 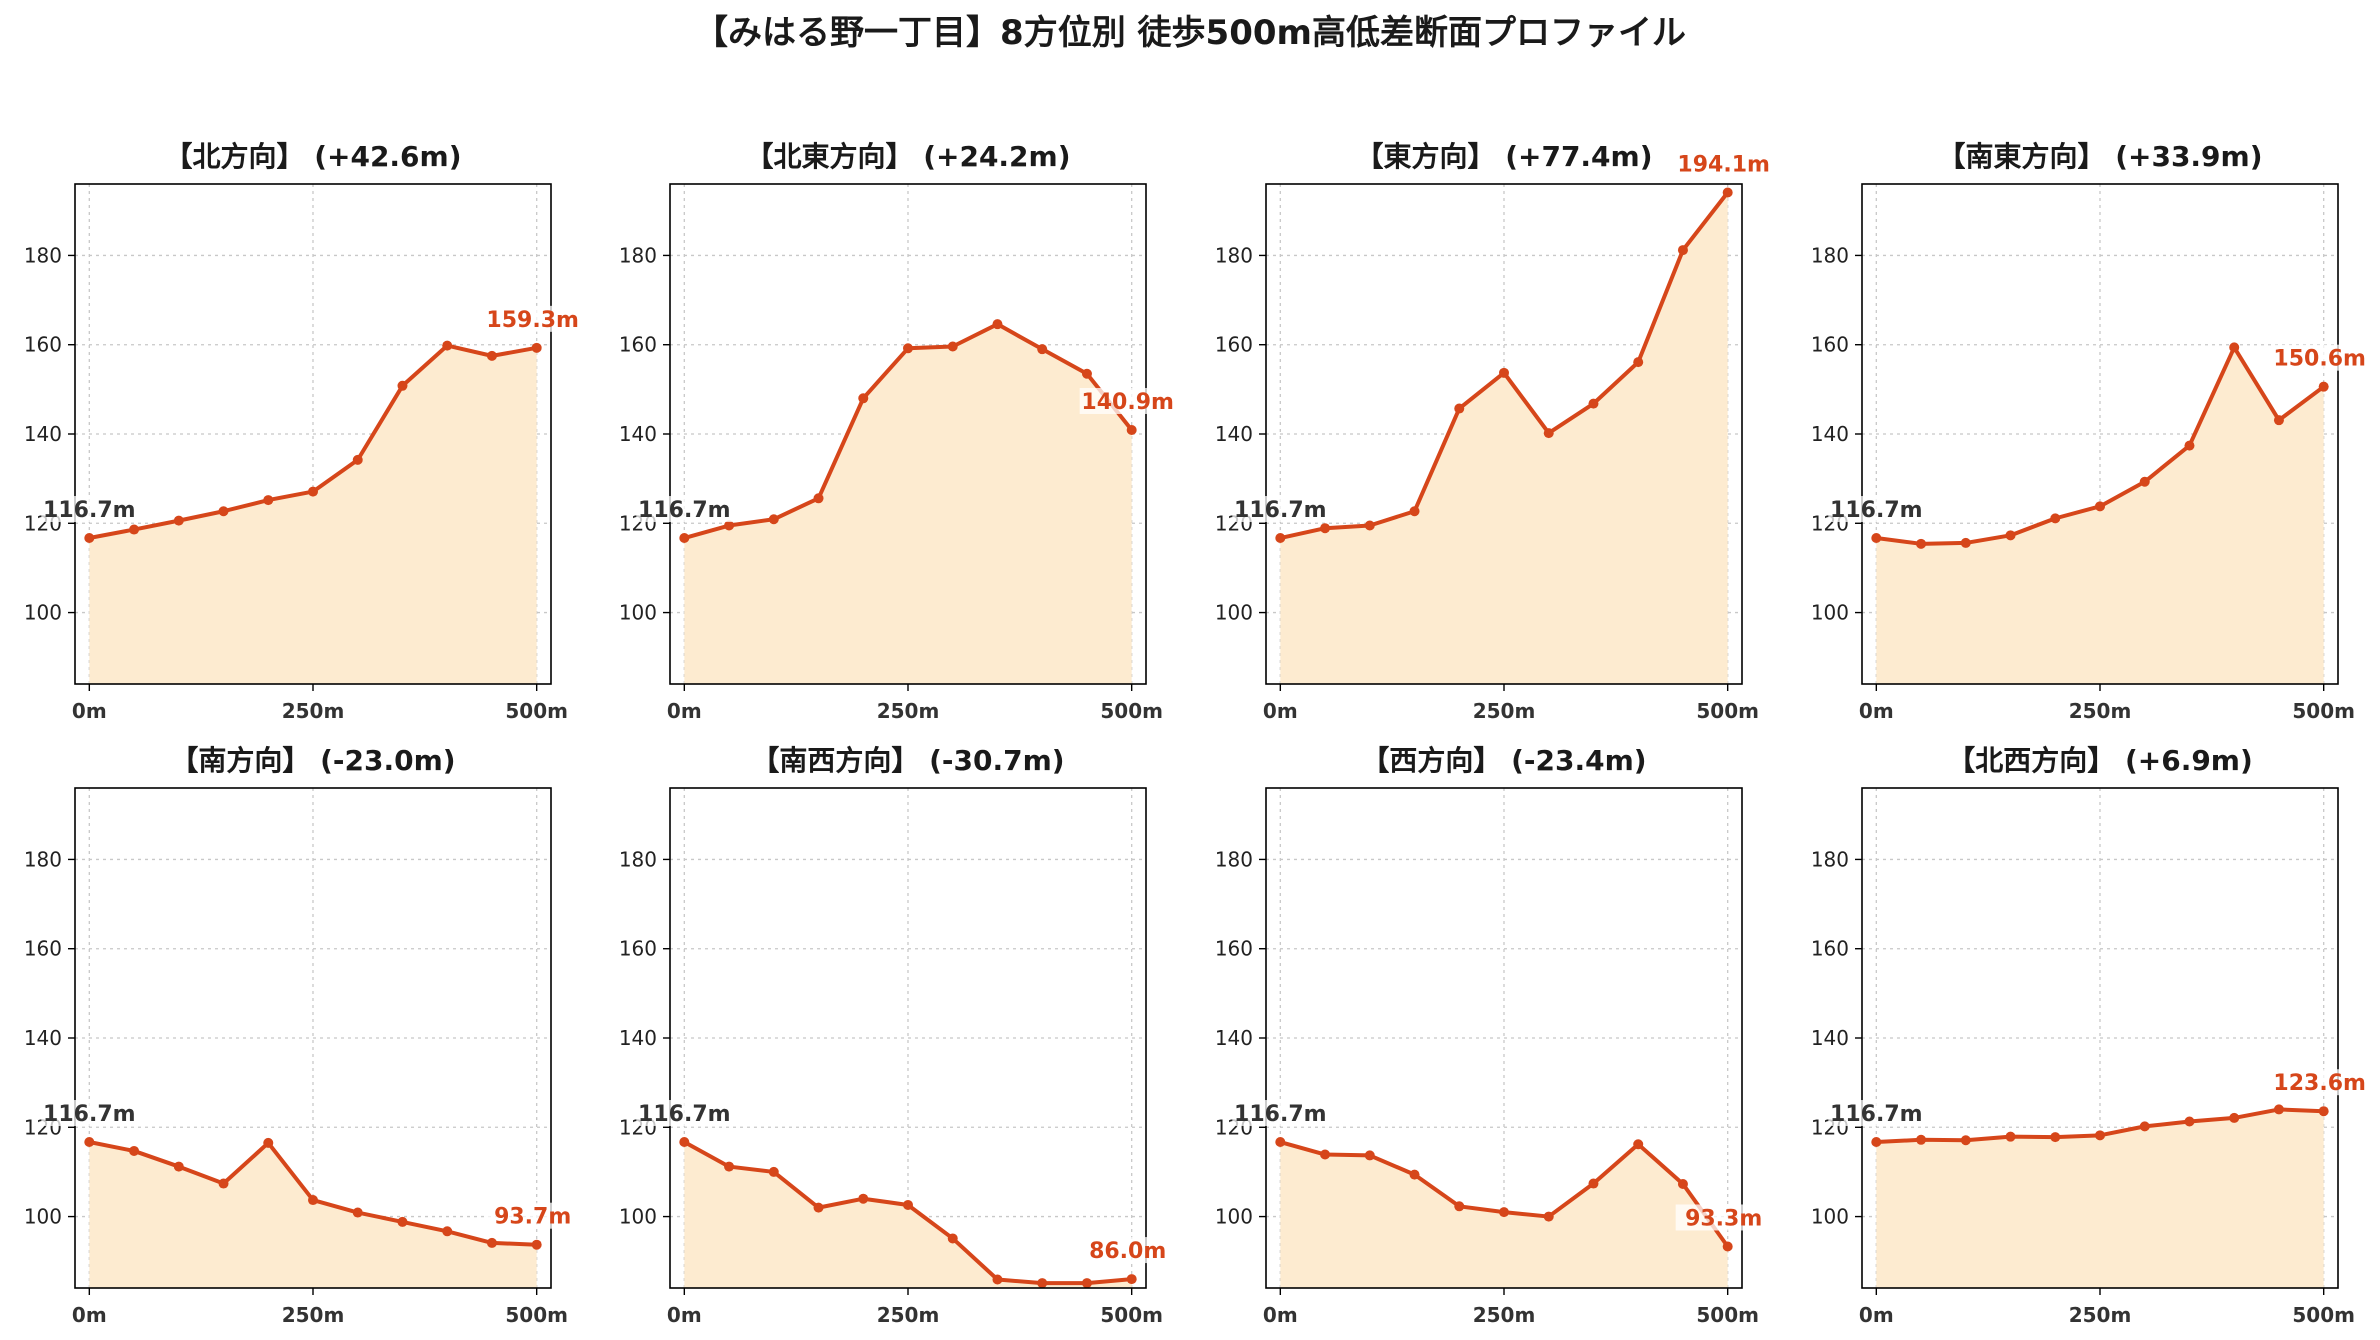 I want to click on figure-title: 【みはる野一丁目】8方位別 徒歩500m高低差断面プロファイル, so click(x=1190, y=33).